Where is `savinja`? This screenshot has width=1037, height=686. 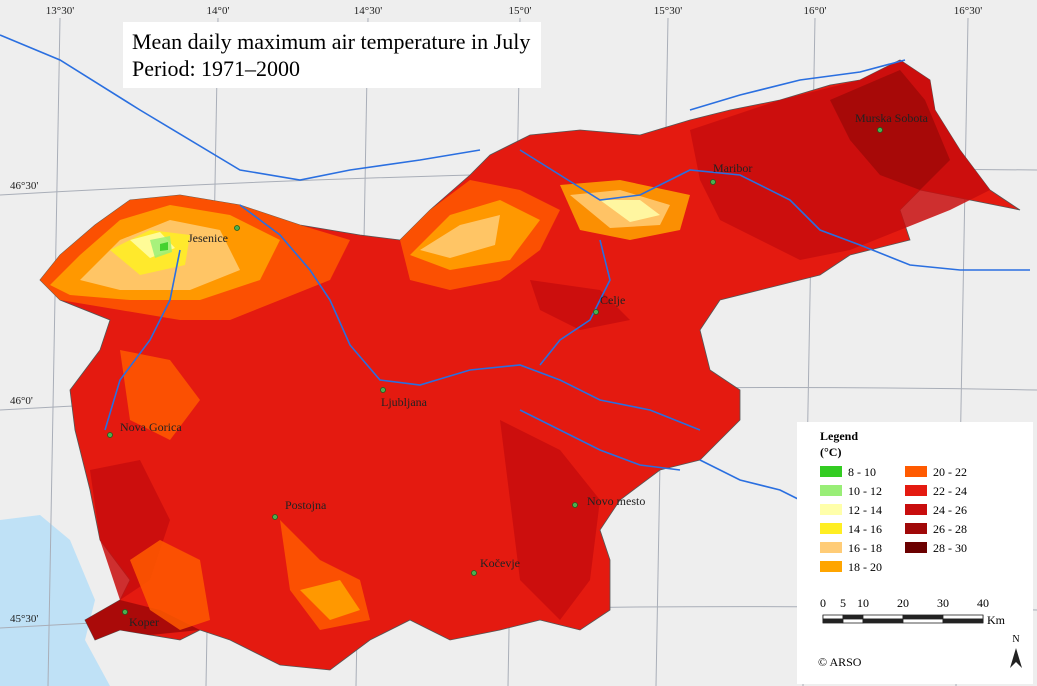
savinja is located at coordinates (575, 302).